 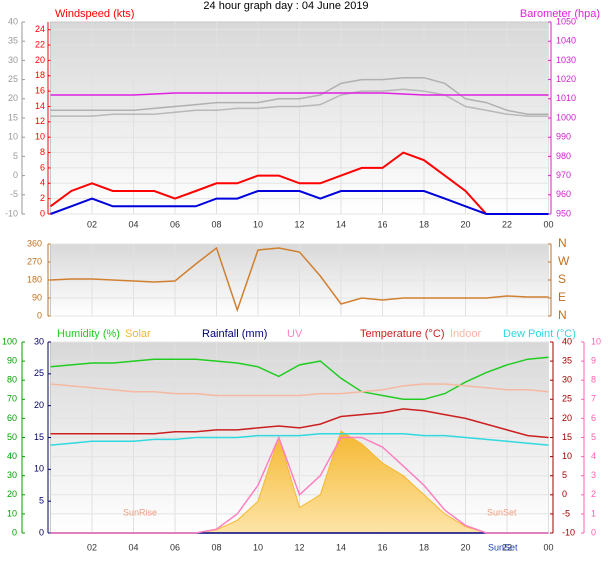 I want to click on y-tick-label: 960, so click(x=563, y=194).